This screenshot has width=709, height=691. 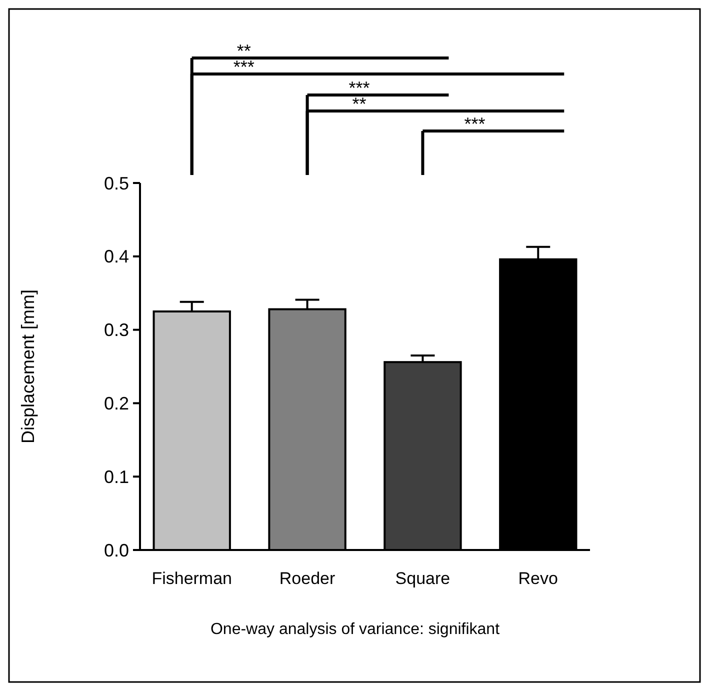 What do you see at coordinates (192, 578) in the screenshot?
I see `x-tick-label: Fisherman` at bounding box center [192, 578].